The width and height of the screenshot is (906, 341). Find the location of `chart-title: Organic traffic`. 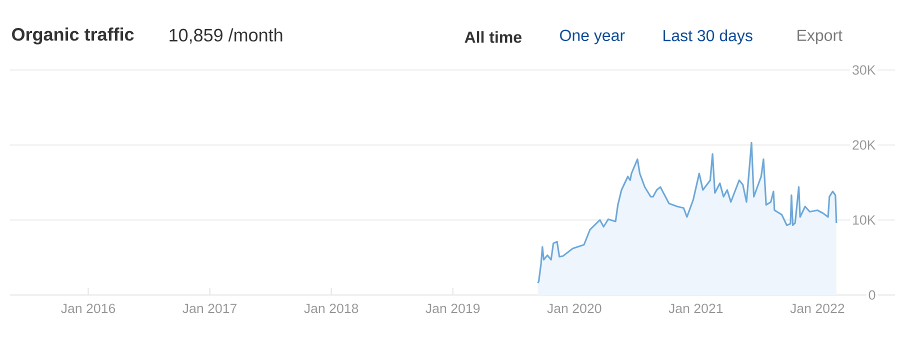

chart-title: Organic traffic is located at coordinates (73, 36).